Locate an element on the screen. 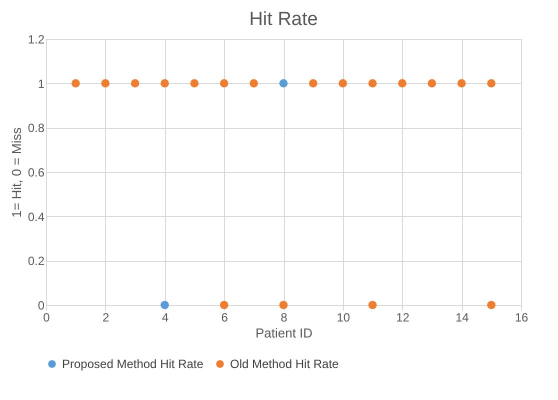  x-tick-label: 12 is located at coordinates (403, 317).